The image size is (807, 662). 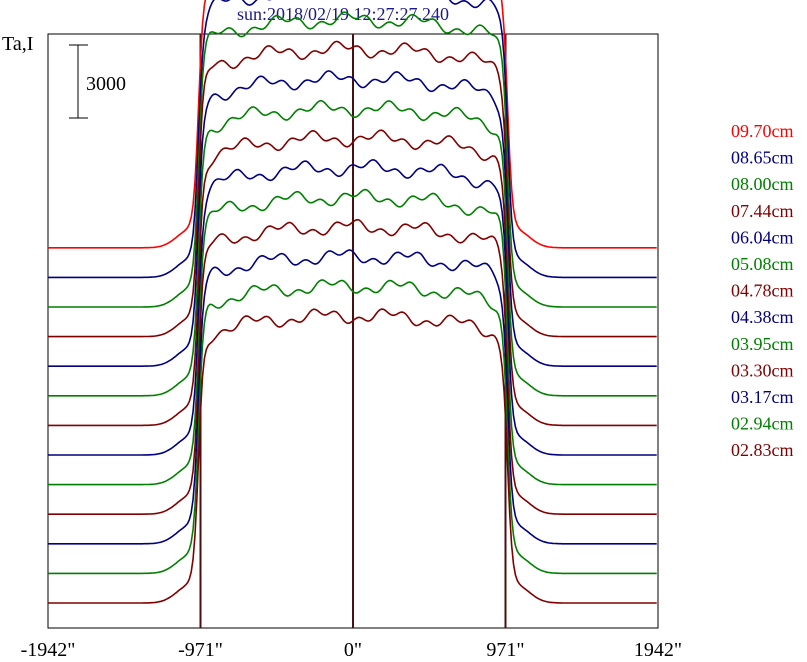 I want to click on x-tick-label-3: 971", so click(x=505, y=650).